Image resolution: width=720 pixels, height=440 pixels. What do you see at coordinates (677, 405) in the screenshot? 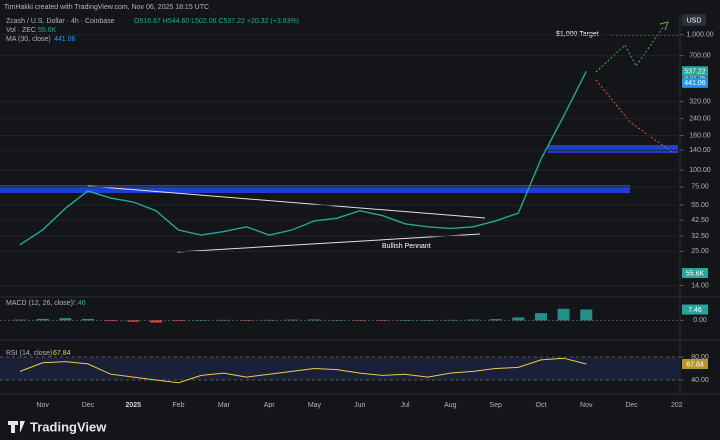
I see `x-tick-label: 202` at bounding box center [677, 405].